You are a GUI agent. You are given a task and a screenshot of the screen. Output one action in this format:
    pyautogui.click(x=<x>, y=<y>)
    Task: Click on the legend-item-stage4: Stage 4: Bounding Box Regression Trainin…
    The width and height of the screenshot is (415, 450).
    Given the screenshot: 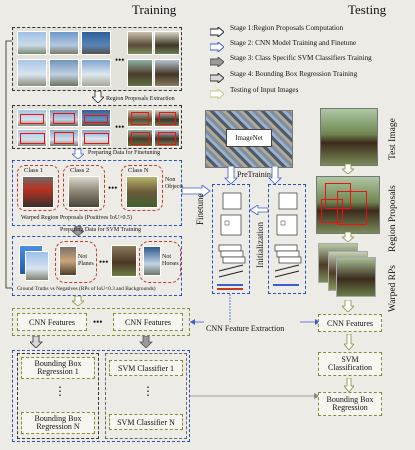 What is the action you would take?
    pyautogui.click(x=283, y=79)
    